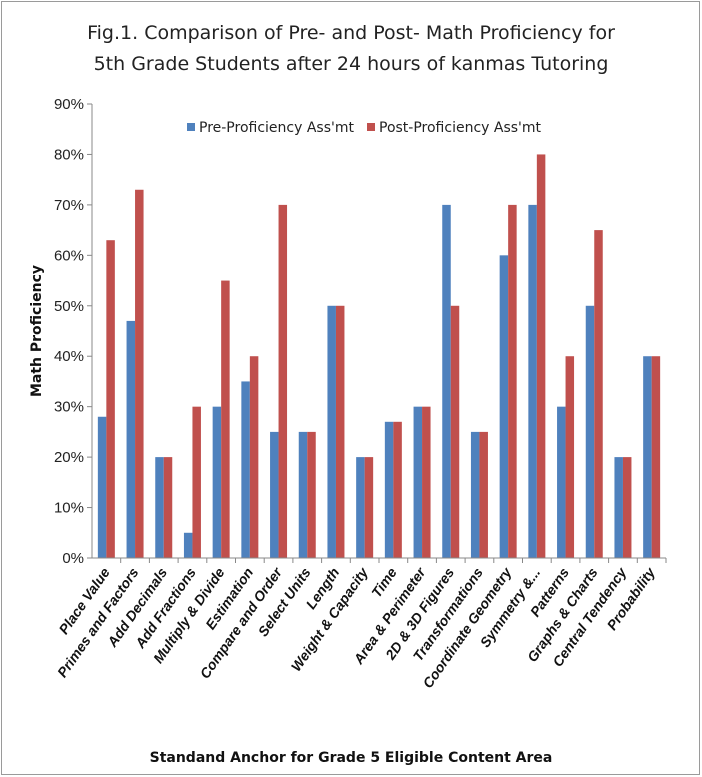 This screenshot has height=777, width=702. What do you see at coordinates (276, 128) in the screenshot?
I see `legend-label-pre: Pre-Proficiency Ass'mt` at bounding box center [276, 128].